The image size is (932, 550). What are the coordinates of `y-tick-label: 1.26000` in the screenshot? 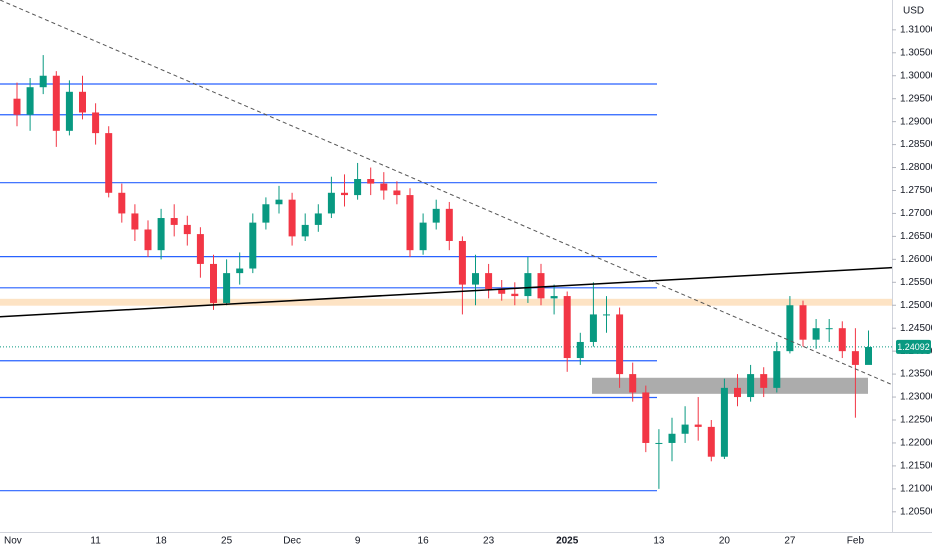 It's located at (916, 259).